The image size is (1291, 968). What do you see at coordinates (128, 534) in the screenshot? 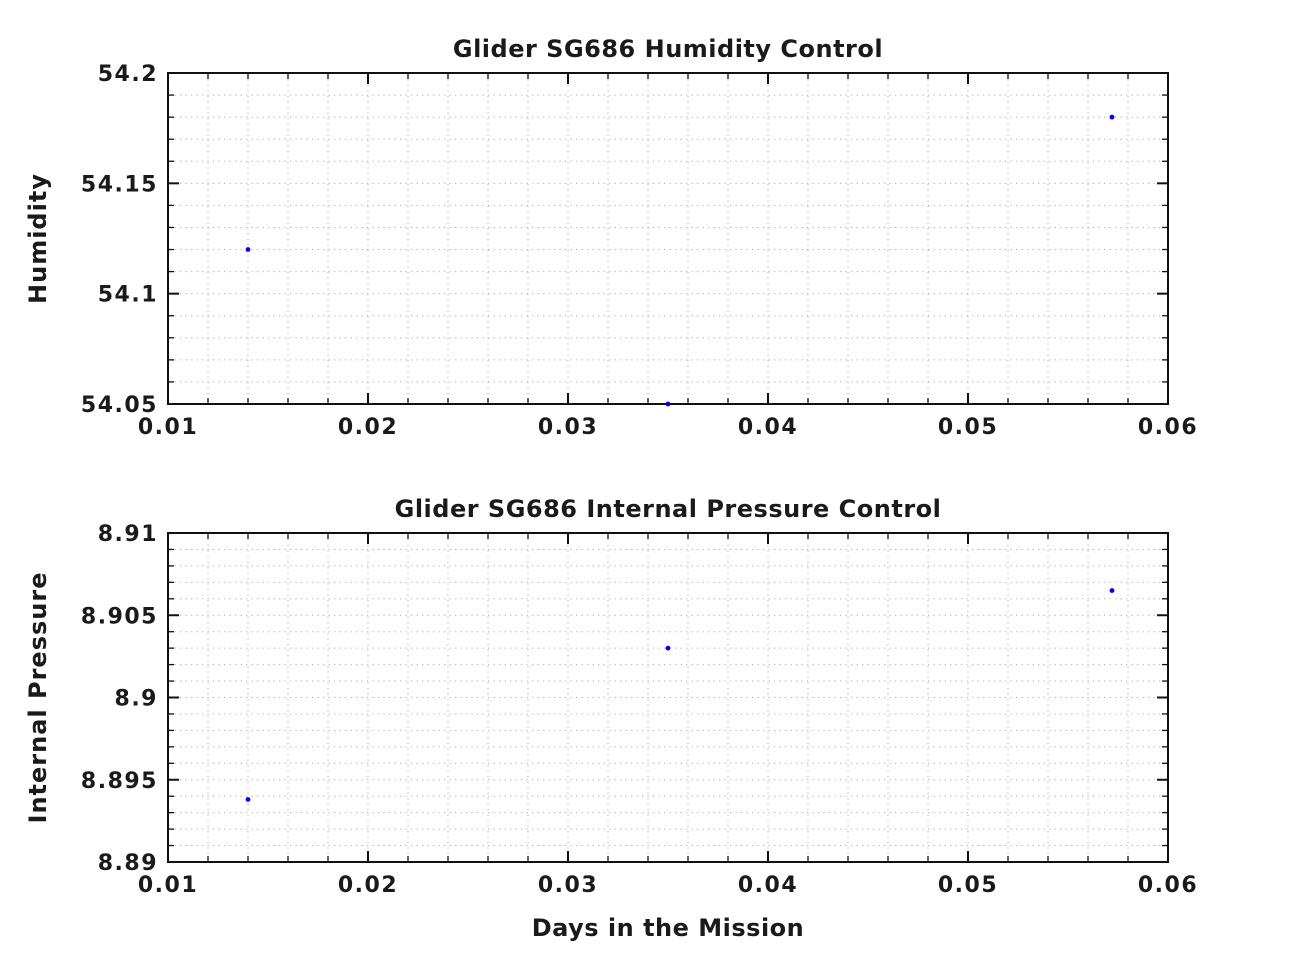
I see `y-tick-label: 8.91` at bounding box center [128, 534].